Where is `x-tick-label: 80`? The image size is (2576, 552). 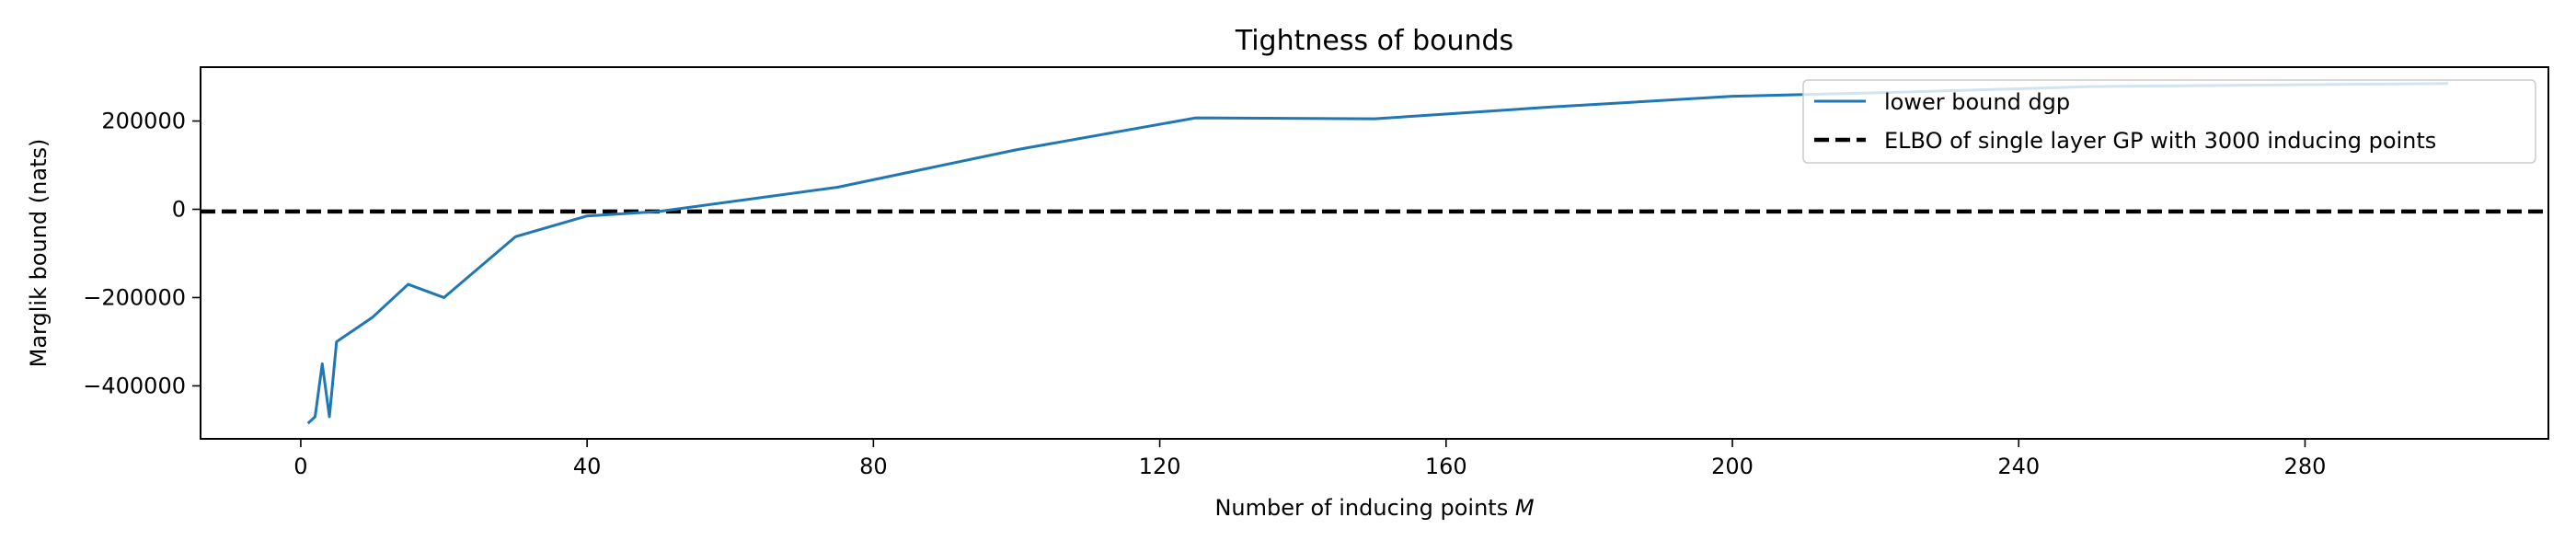
x-tick-label: 80 is located at coordinates (873, 466).